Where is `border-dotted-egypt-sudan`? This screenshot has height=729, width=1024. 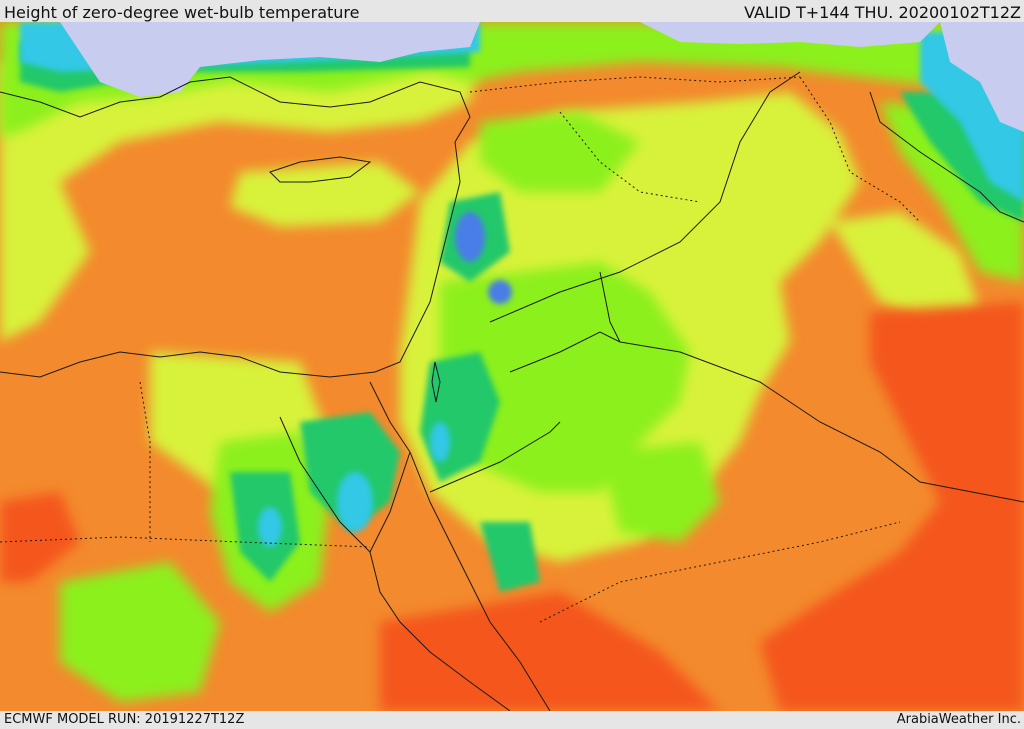 border-dotted-egypt-sudan is located at coordinates (185, 542).